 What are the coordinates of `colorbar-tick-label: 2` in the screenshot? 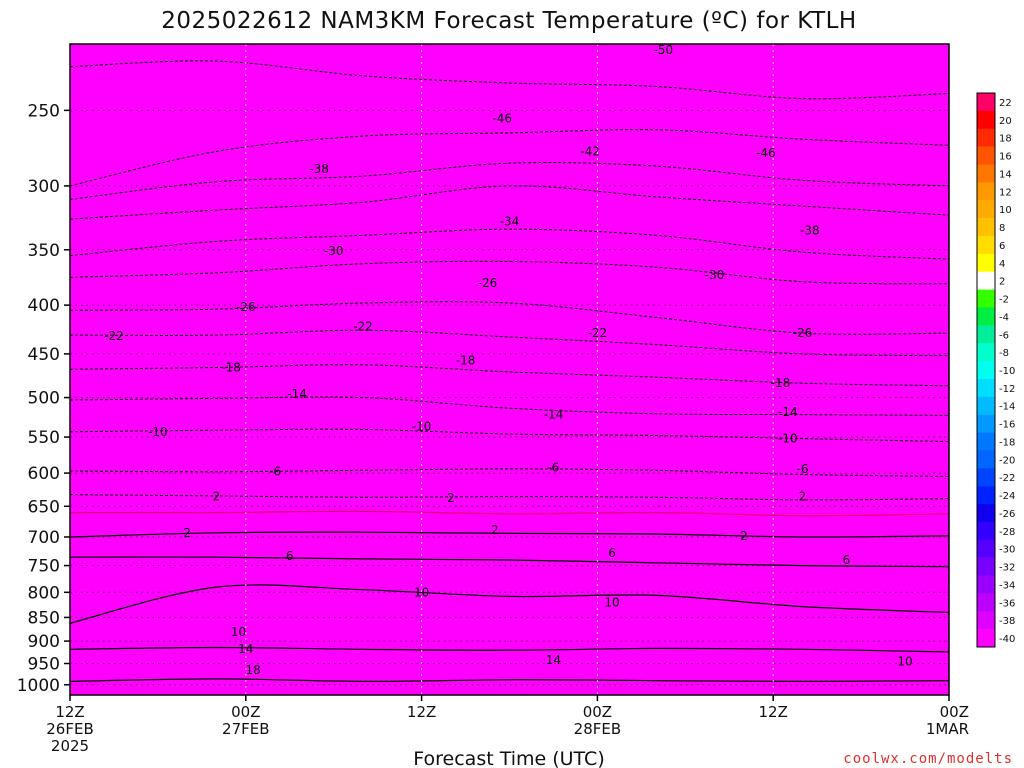 It's located at (1002, 282).